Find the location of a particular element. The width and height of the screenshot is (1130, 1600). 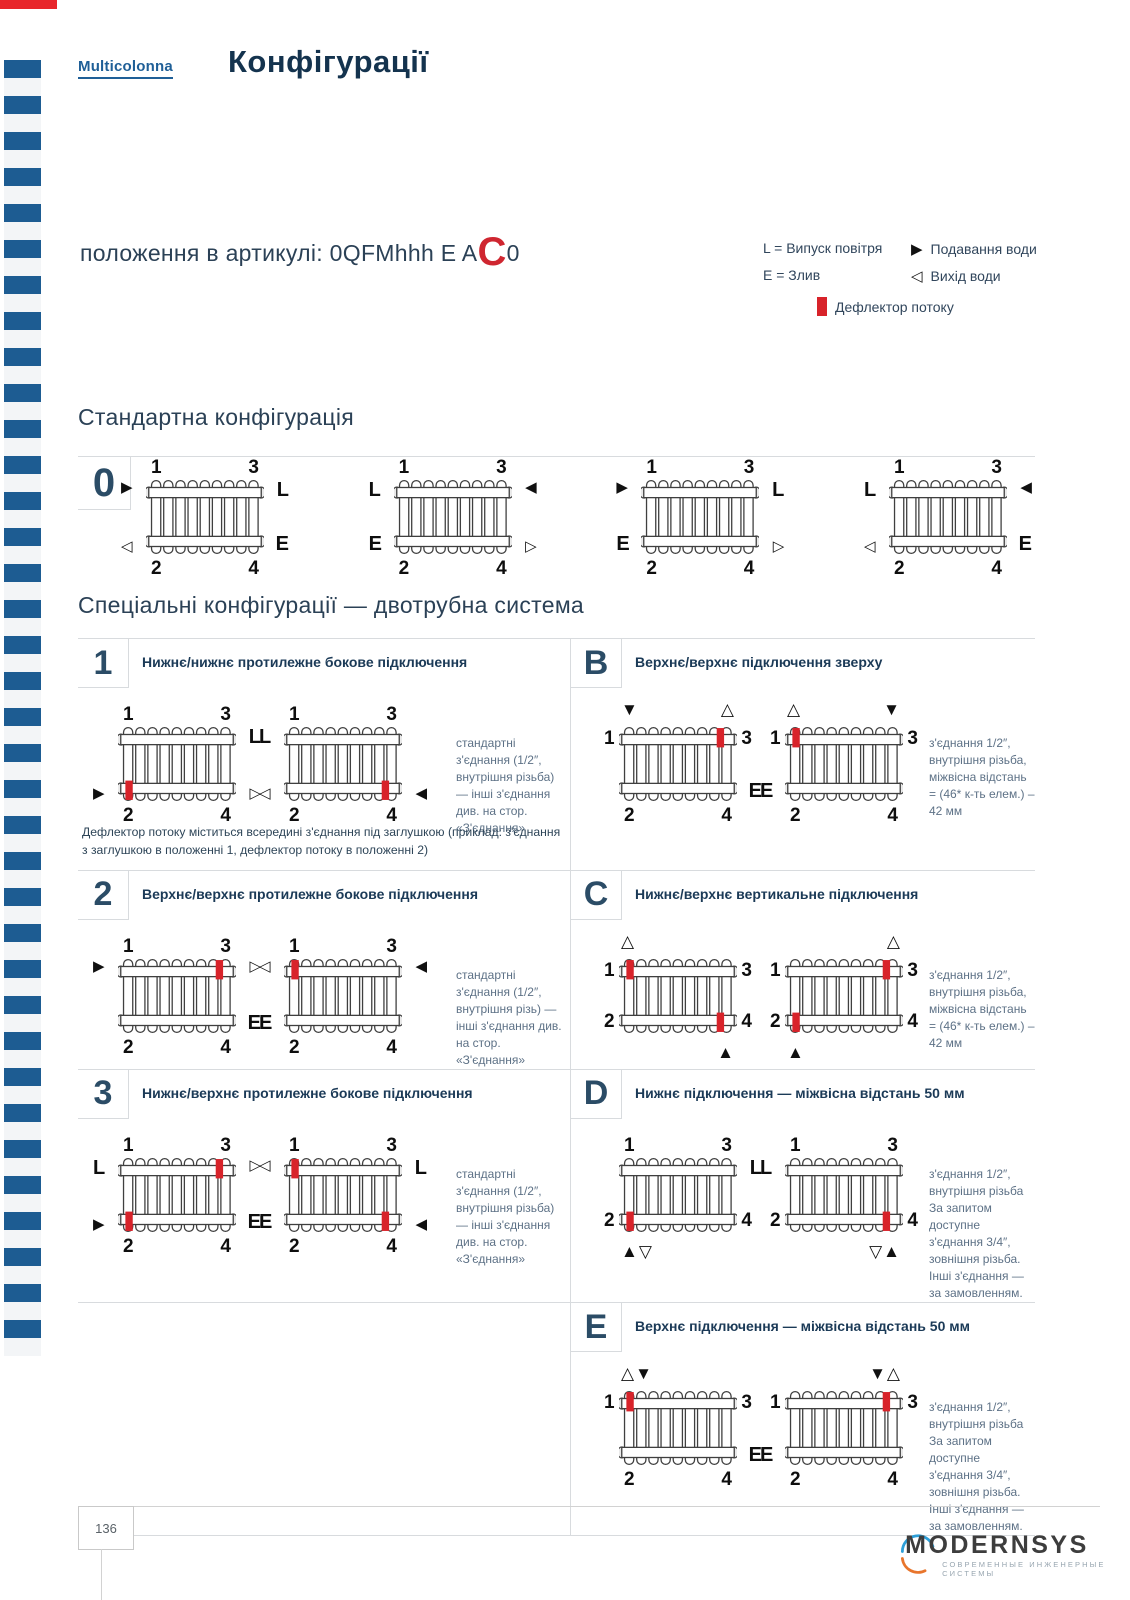

radiator-diagram: 1 3 2 4 L ▷ ▶ E is located at coordinates (177, 1199).